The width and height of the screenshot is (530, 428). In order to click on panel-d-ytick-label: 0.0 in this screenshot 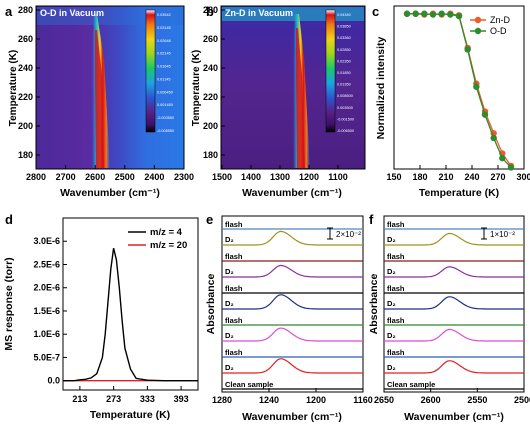, I will do `click(53, 381)`.